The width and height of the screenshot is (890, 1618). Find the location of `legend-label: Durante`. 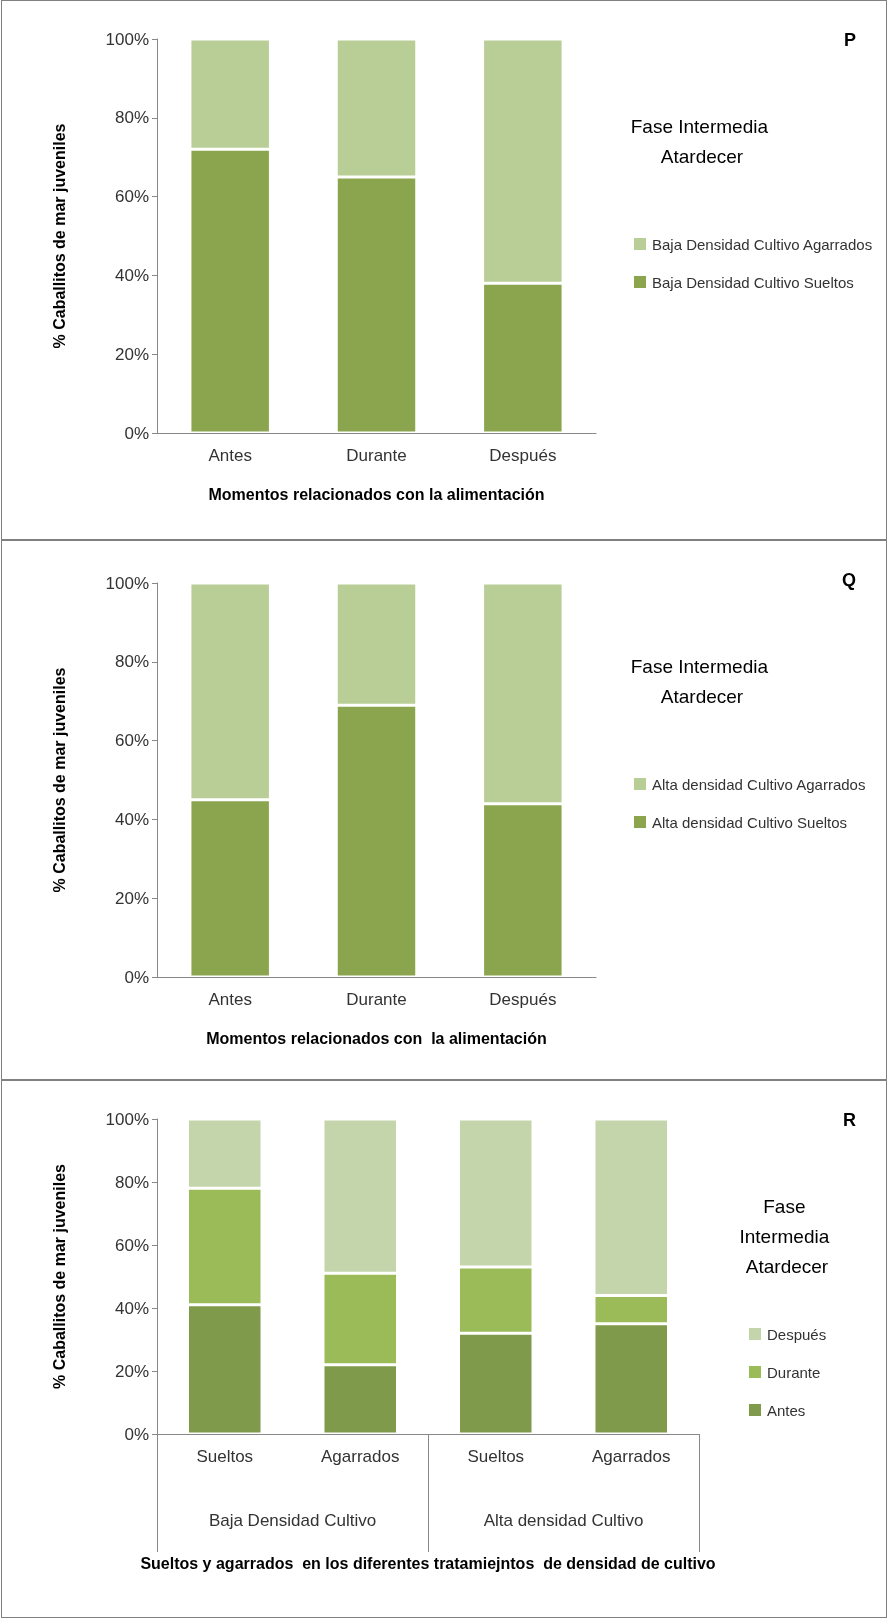

legend-label: Durante is located at coordinates (794, 1372).